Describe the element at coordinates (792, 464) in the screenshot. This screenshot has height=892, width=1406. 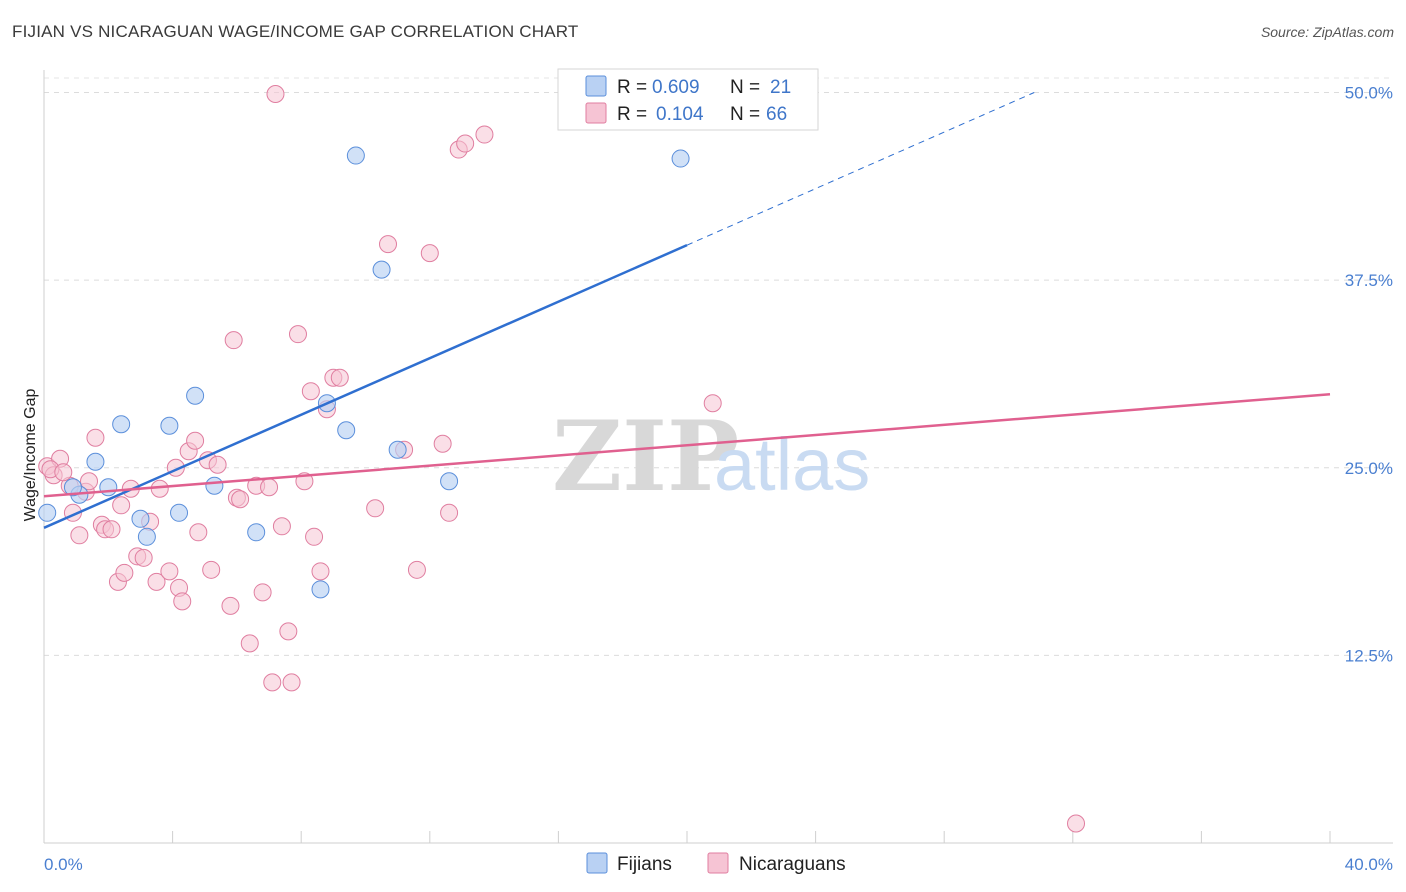
I see `watermark-atlas: atlas` at that location.